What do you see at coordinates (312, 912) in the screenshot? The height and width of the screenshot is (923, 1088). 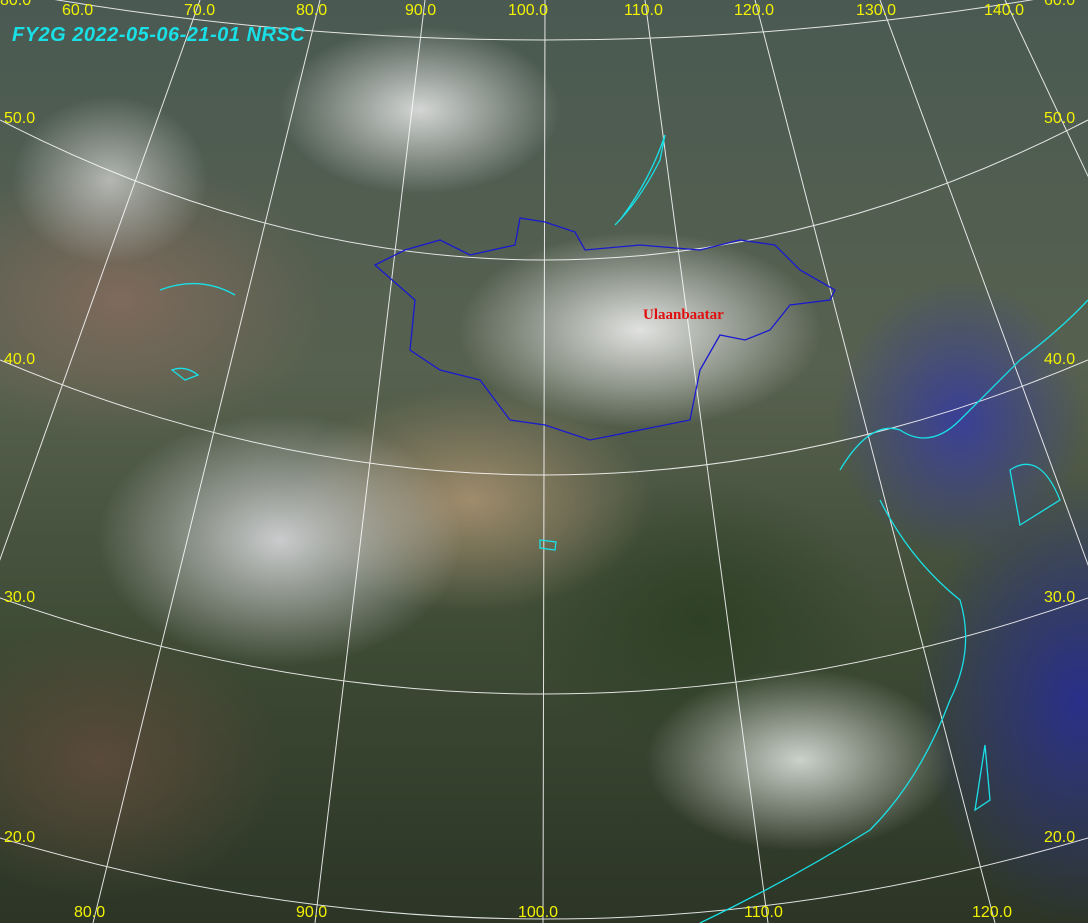 I see `bottom-label: 90.0` at bounding box center [312, 912].